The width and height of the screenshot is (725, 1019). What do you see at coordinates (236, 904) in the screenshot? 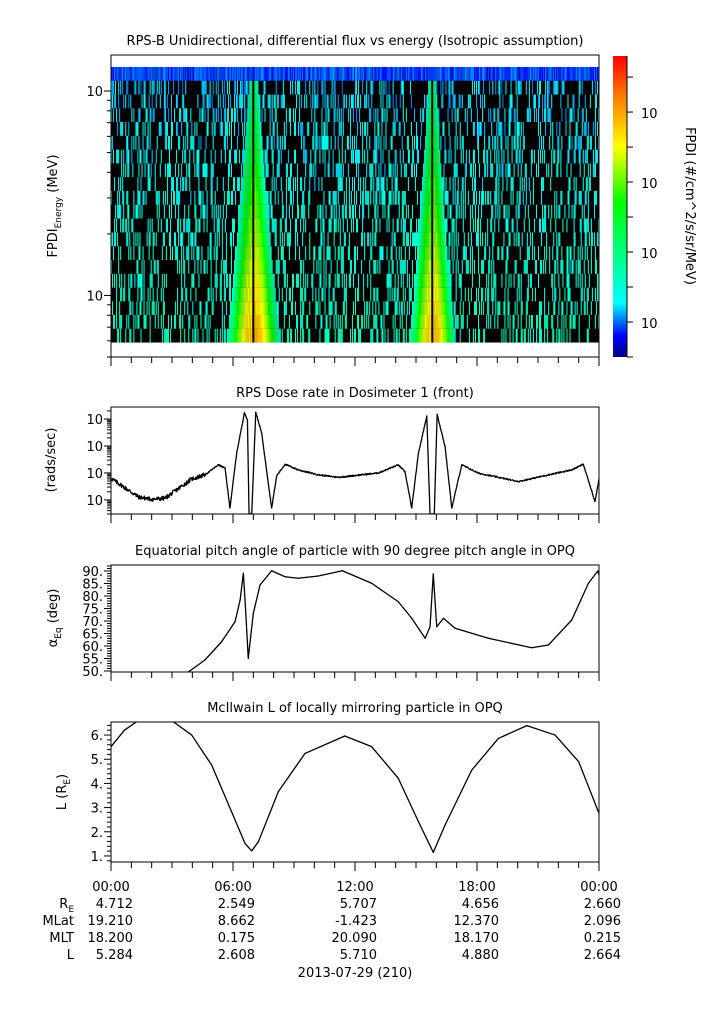
I see `ephemeris-value: 2.549` at bounding box center [236, 904].